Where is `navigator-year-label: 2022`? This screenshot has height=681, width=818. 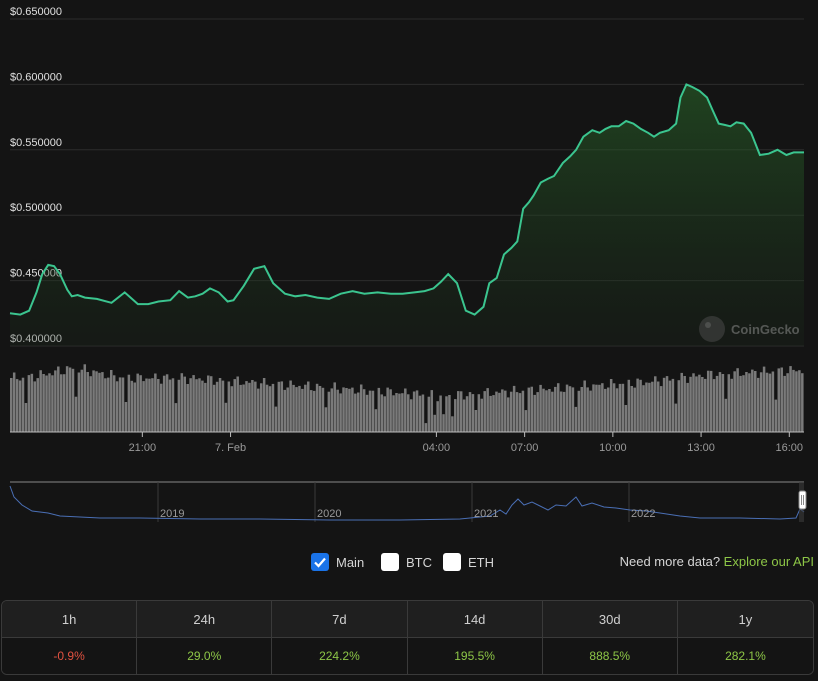
navigator-year-label: 2022 is located at coordinates (643, 514).